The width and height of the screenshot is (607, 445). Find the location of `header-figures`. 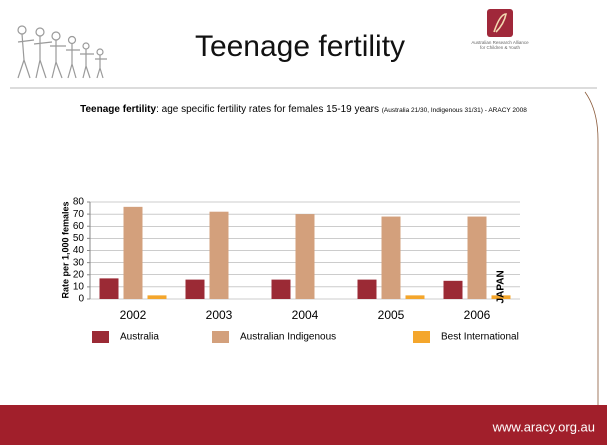

header-figures is located at coordinates (62, 52).